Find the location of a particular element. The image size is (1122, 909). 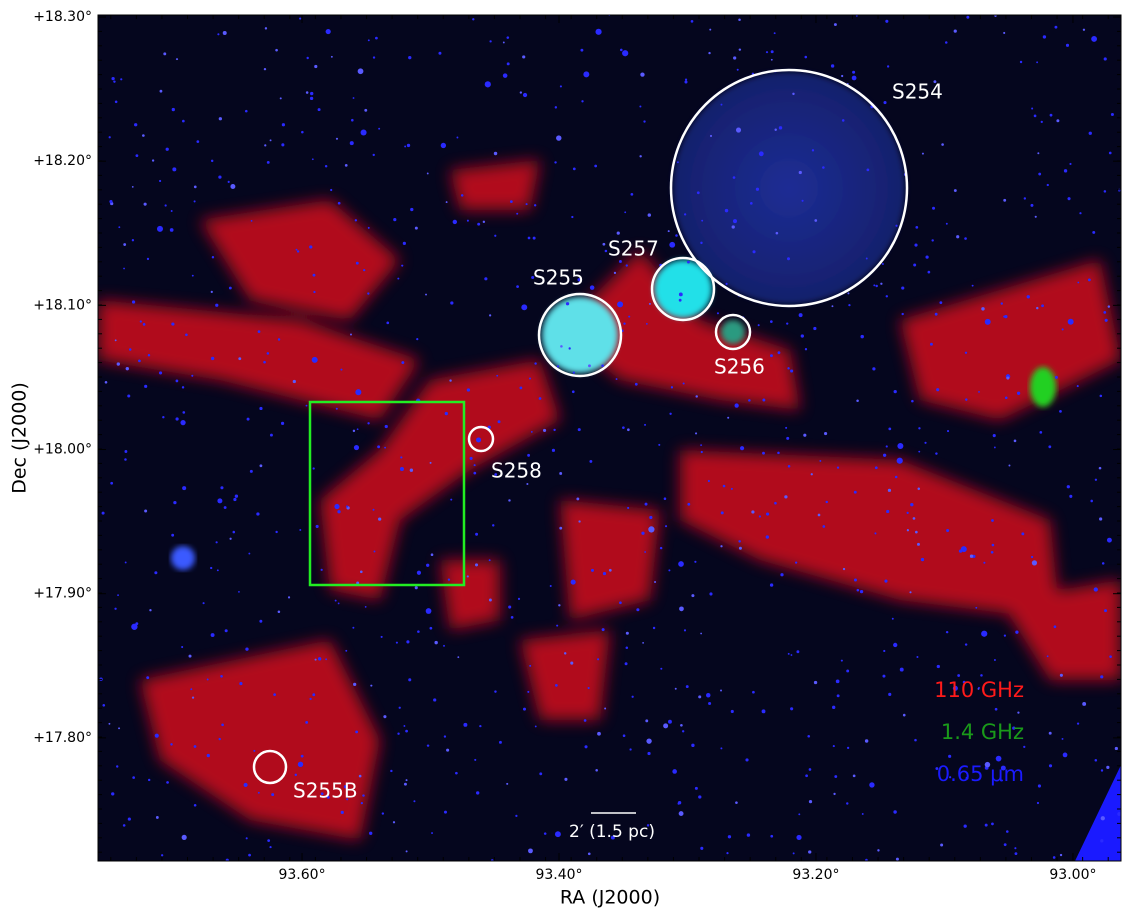

scale-bar-label: 2′ (1.5 pc) is located at coordinates (612, 832).